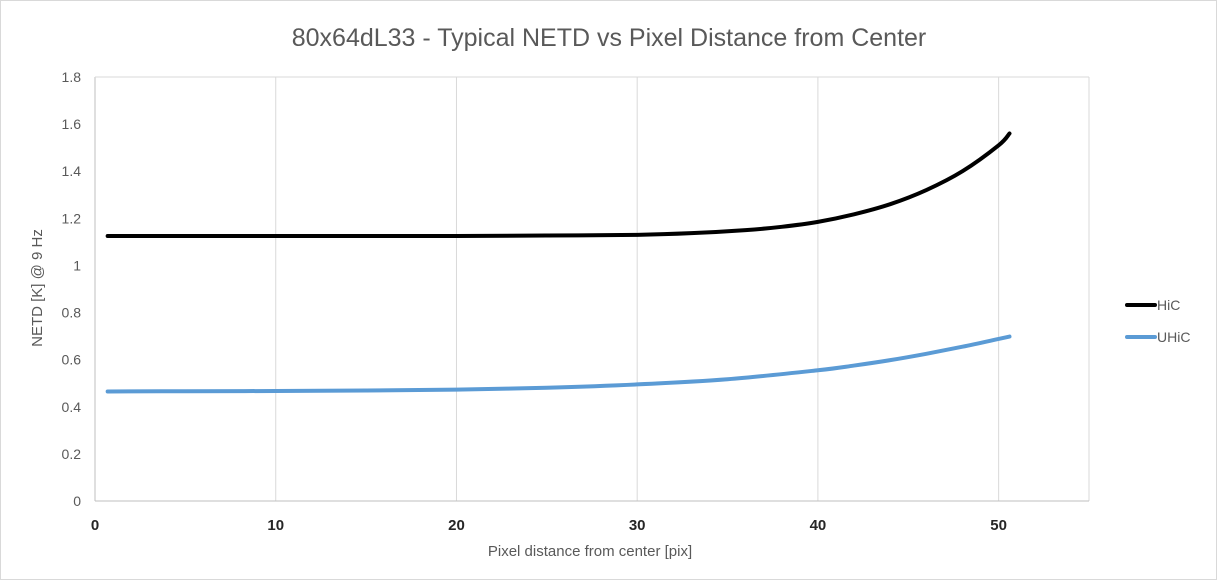 The image size is (1217, 580). I want to click on y-tick-label: 0.4, so click(72, 407).